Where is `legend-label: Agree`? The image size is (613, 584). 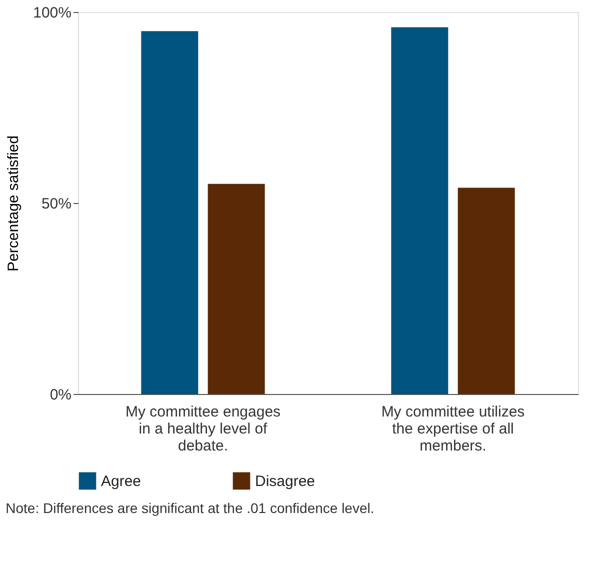 legend-label: Agree is located at coordinates (121, 481).